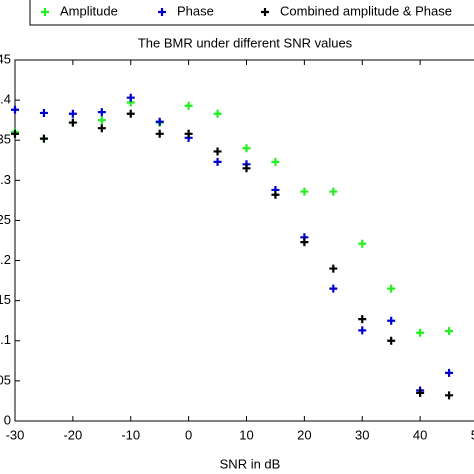 This screenshot has width=474, height=474. I want to click on x-axis-label: SNR in dB, so click(250, 463).